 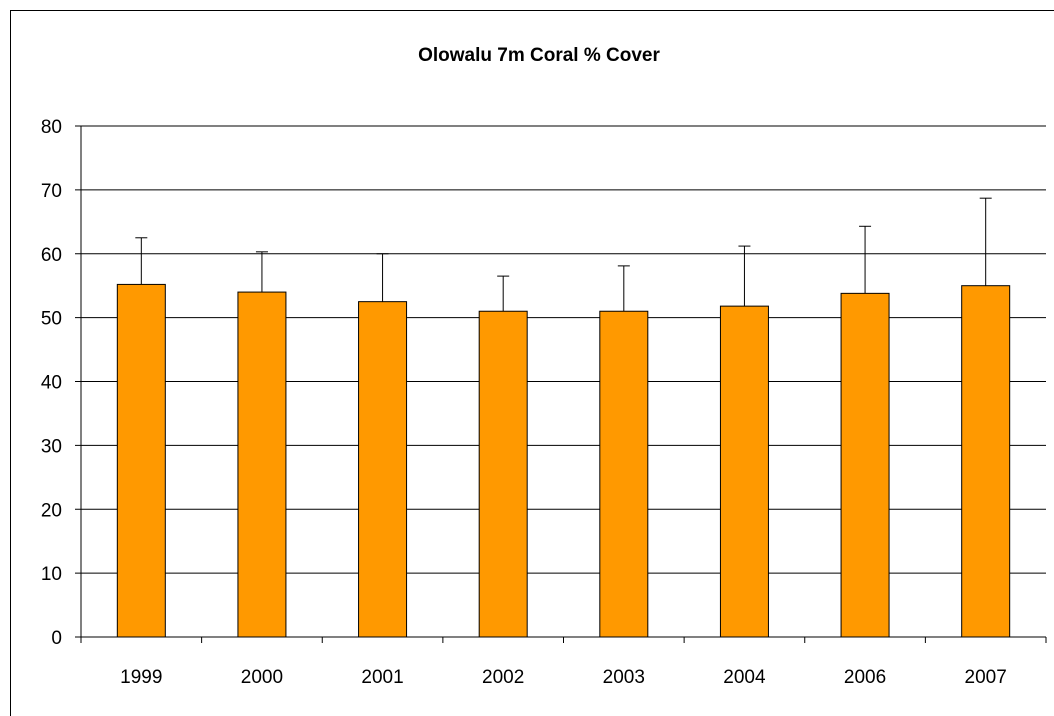 What do you see at coordinates (51, 255) in the screenshot?
I see `y-tick-label: 60` at bounding box center [51, 255].